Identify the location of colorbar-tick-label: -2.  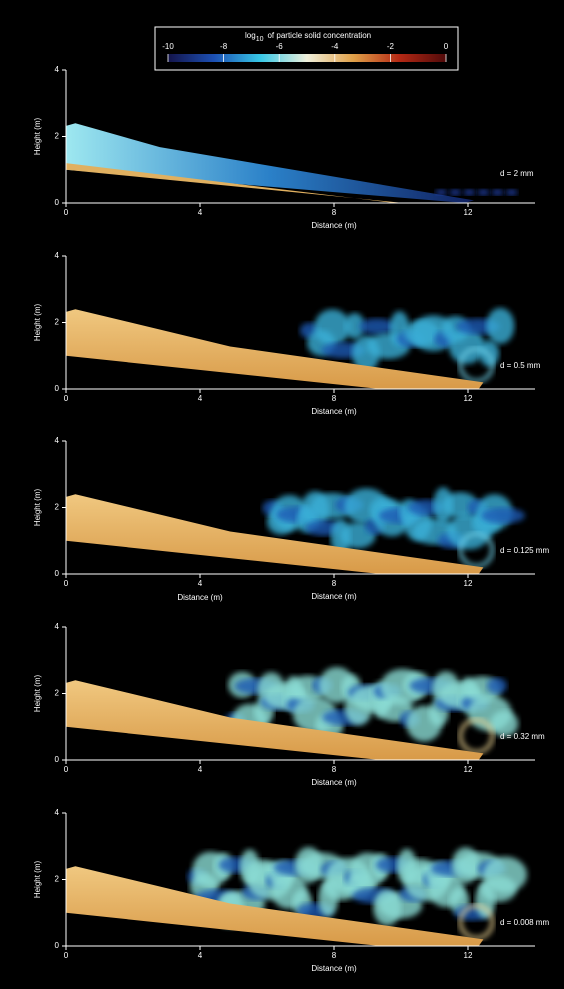
(391, 46).